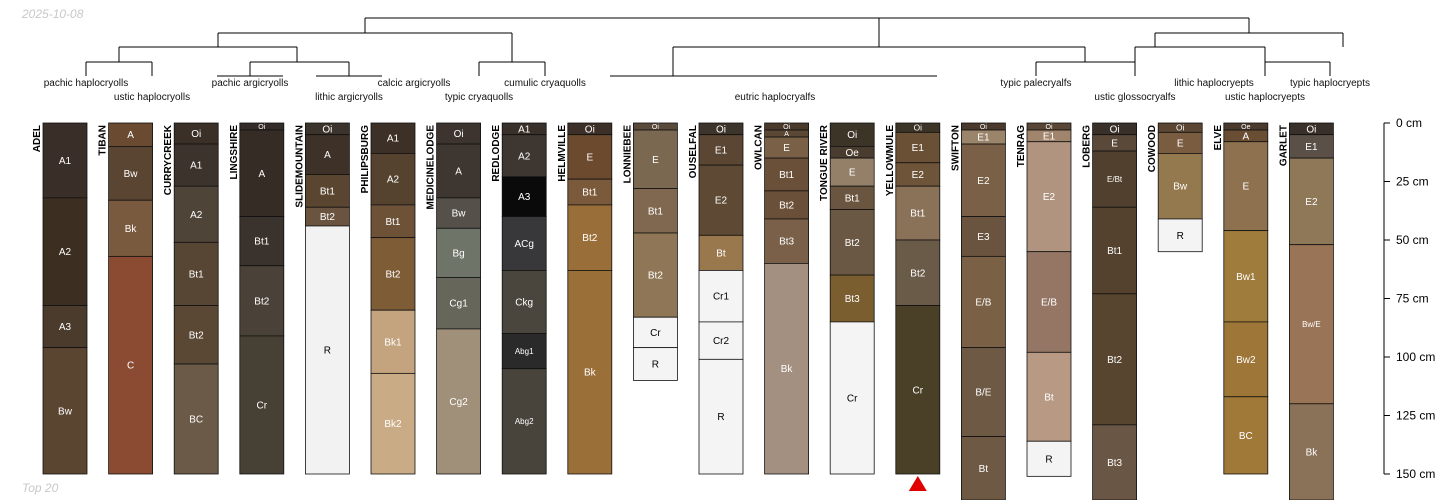 The image size is (1450, 500). What do you see at coordinates (1409, 123) in the screenshot?
I see `axis-tick-label: 0 cm` at bounding box center [1409, 123].